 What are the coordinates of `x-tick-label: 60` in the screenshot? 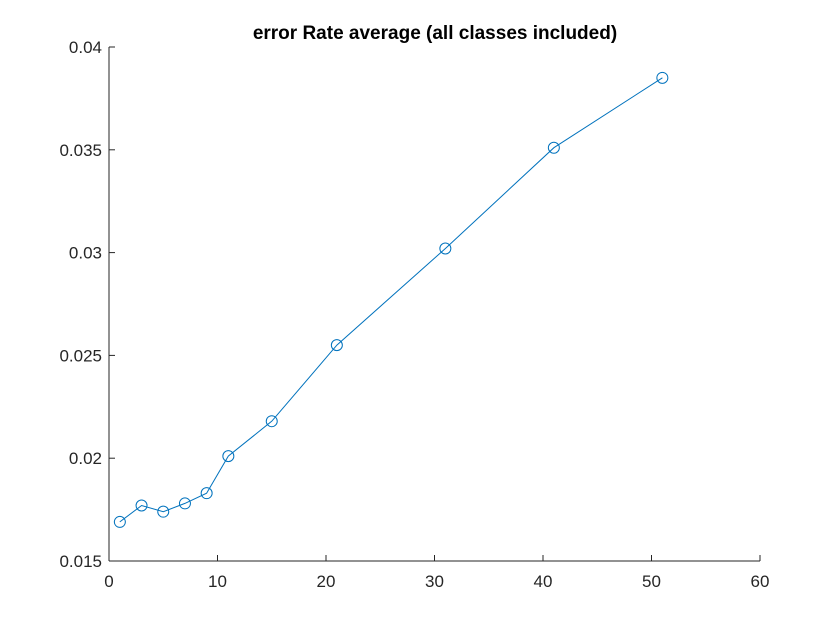 It's located at (760, 581).